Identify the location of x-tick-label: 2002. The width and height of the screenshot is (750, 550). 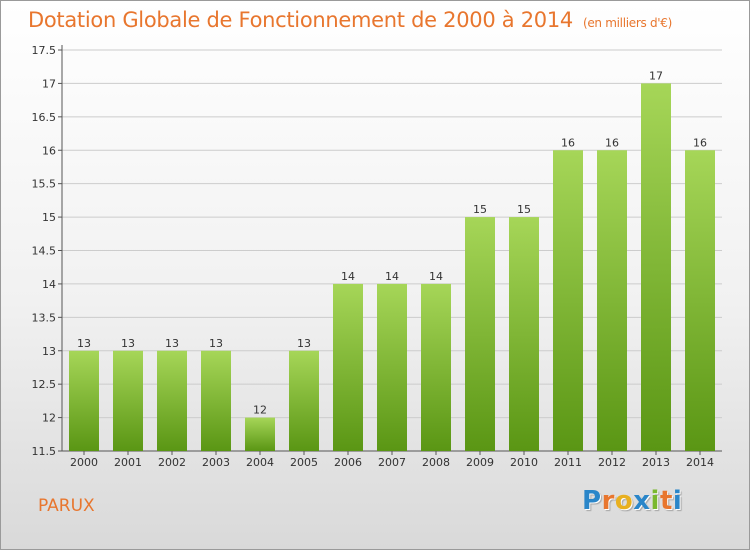
(172, 462).